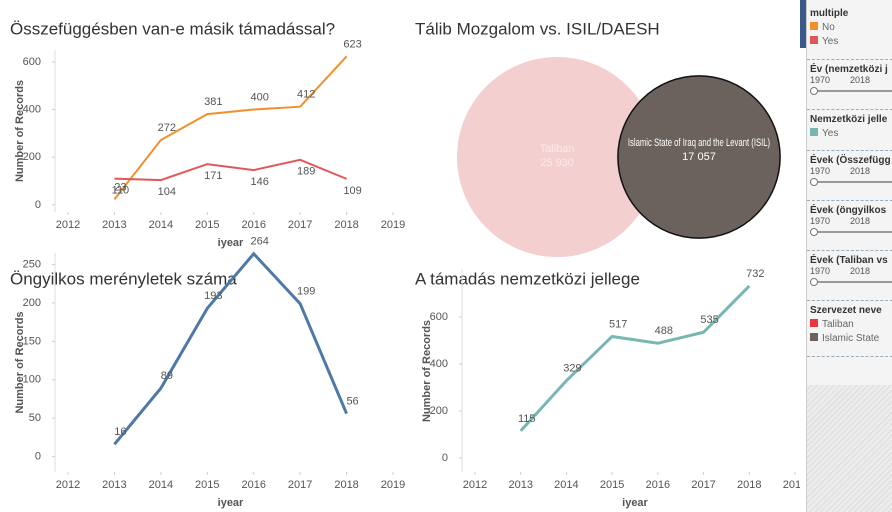 The height and width of the screenshot is (512, 892). What do you see at coordinates (306, 95) in the screenshot?
I see `data-label: 412` at bounding box center [306, 95].